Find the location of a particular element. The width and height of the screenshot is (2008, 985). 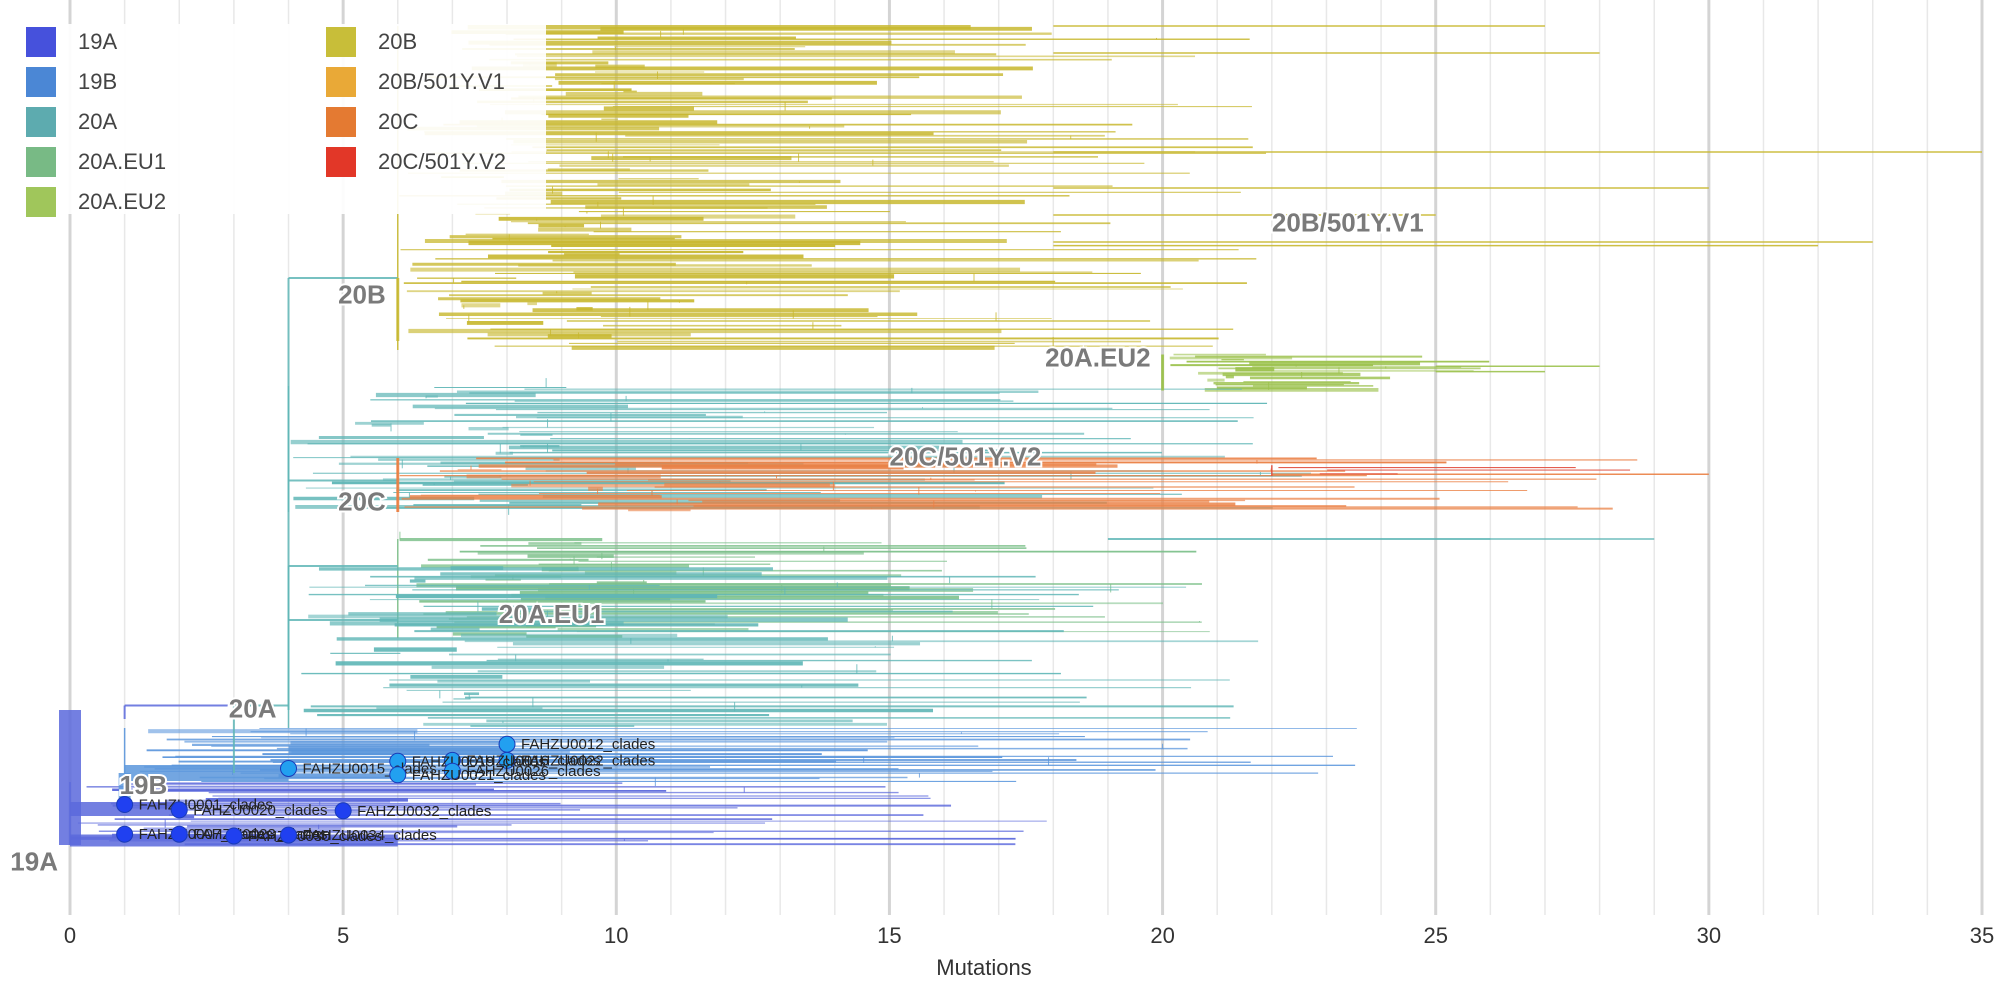

highlighted-tip: FAHZU0022_clades is located at coordinates (576, 760).